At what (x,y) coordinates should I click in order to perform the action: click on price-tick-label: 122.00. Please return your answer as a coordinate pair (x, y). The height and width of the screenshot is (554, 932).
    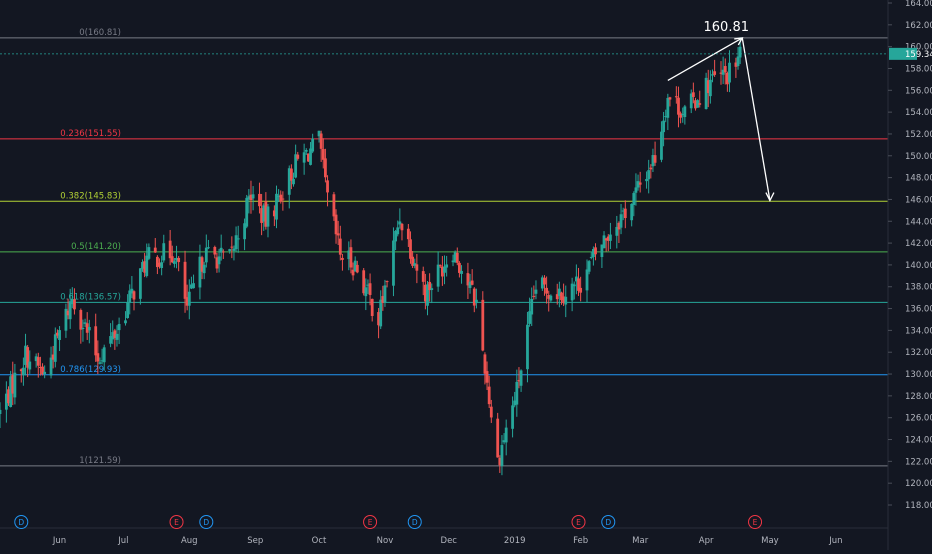
    Looking at the image, I should click on (918, 462).